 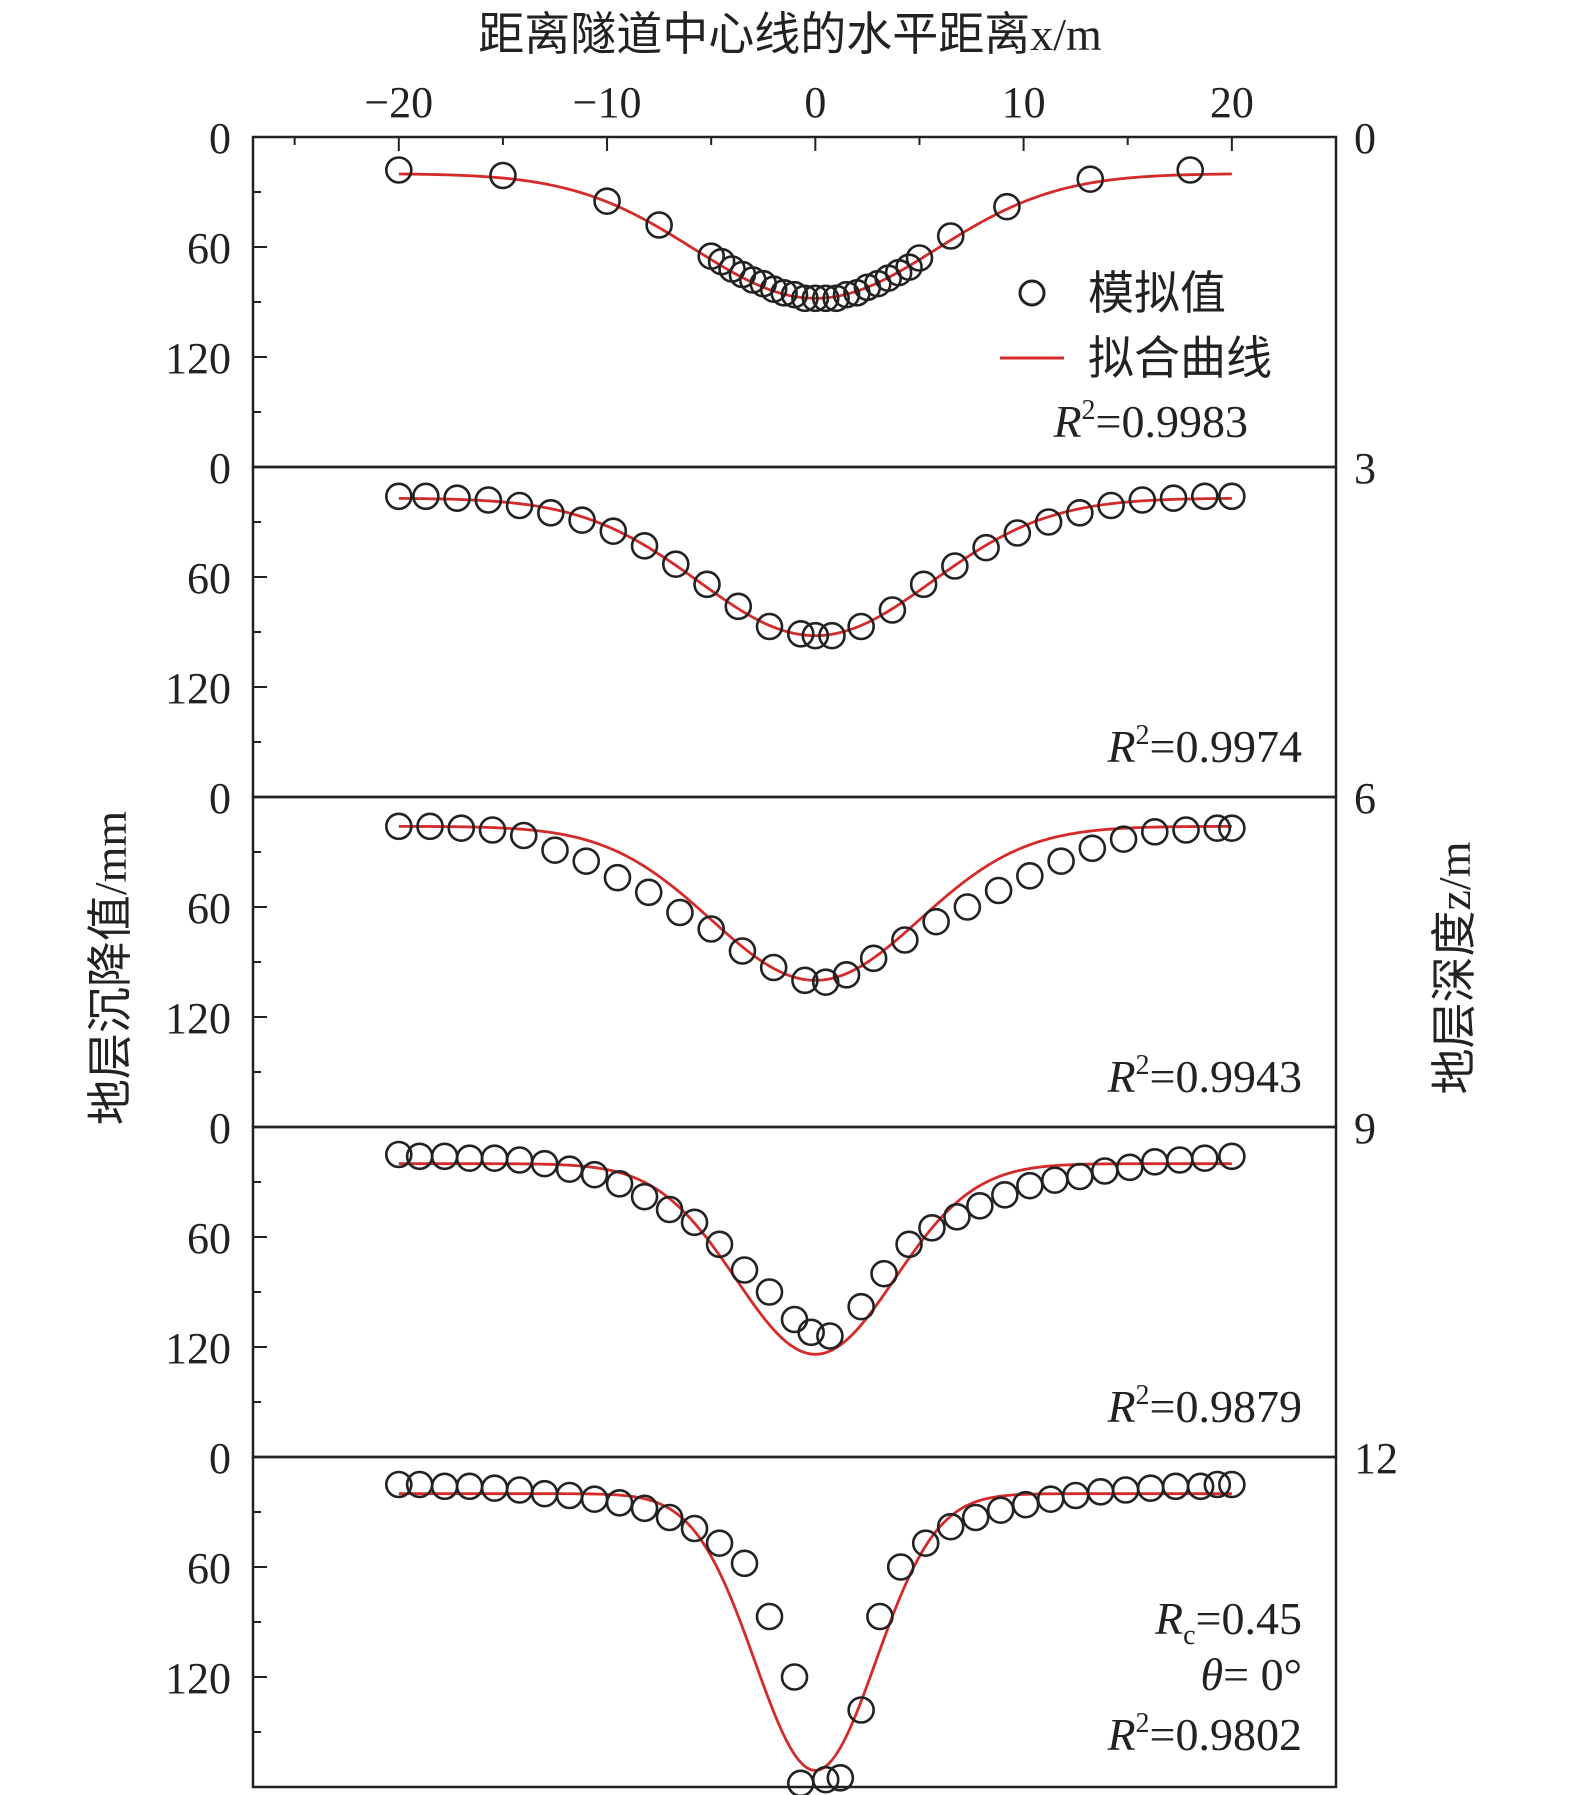 I want to click on r2-annotation: R2=0.9879, so click(x=1204, y=1406).